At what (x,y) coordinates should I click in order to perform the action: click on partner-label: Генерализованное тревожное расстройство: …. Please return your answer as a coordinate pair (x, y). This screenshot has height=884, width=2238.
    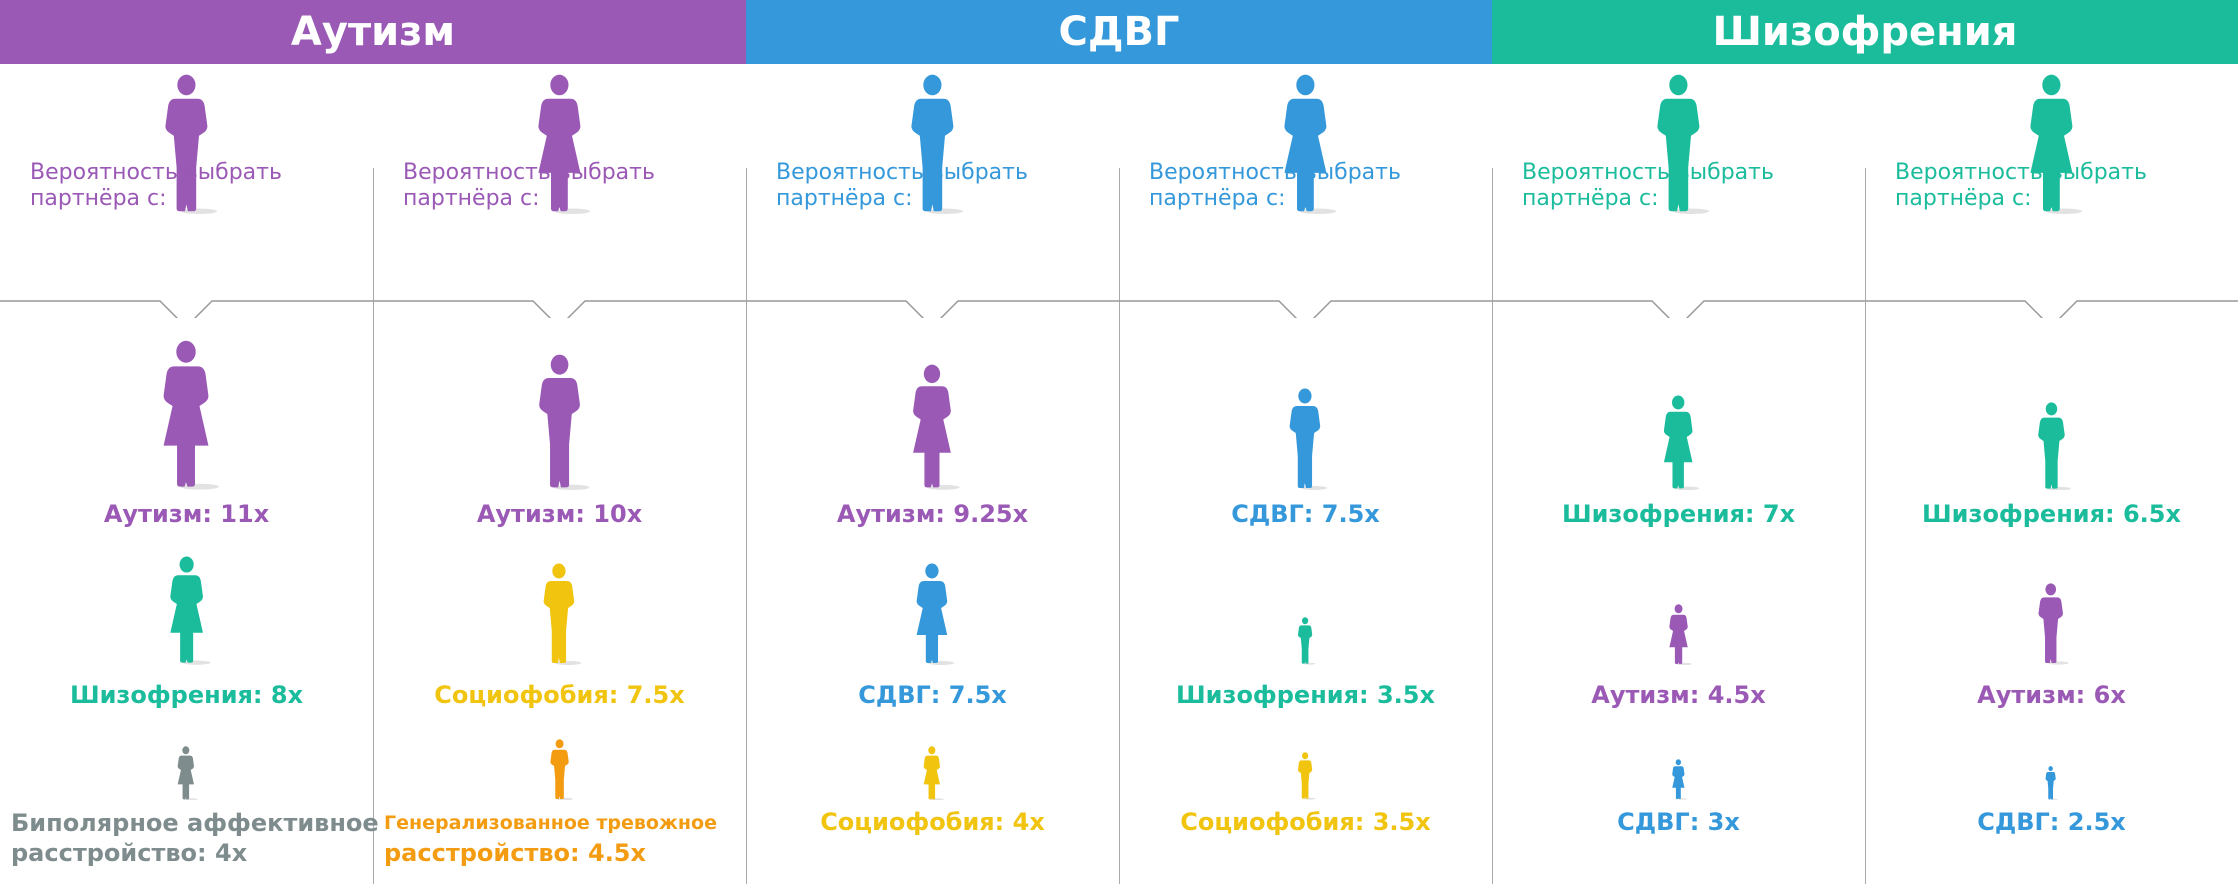
    Looking at the image, I should click on (570, 838).